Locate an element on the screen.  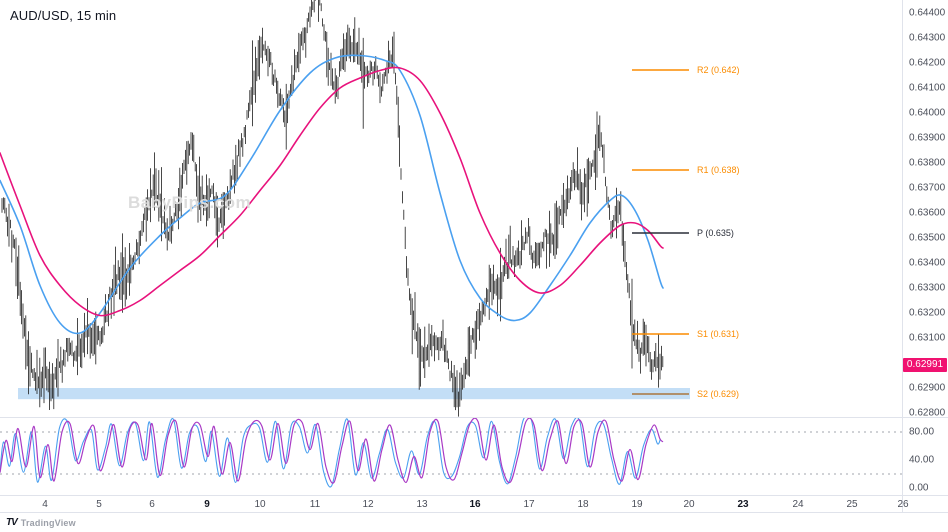
symbol-title: AUD/USD, 15 min is located at coordinates (63, 15).